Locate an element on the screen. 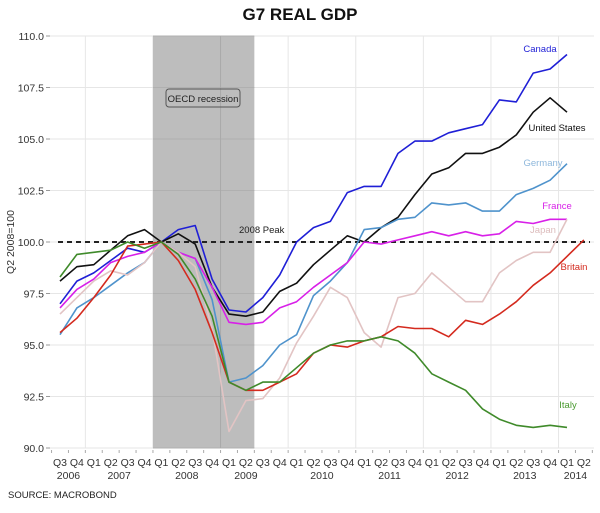  series-label-united-states: United States is located at coordinates (556, 128).